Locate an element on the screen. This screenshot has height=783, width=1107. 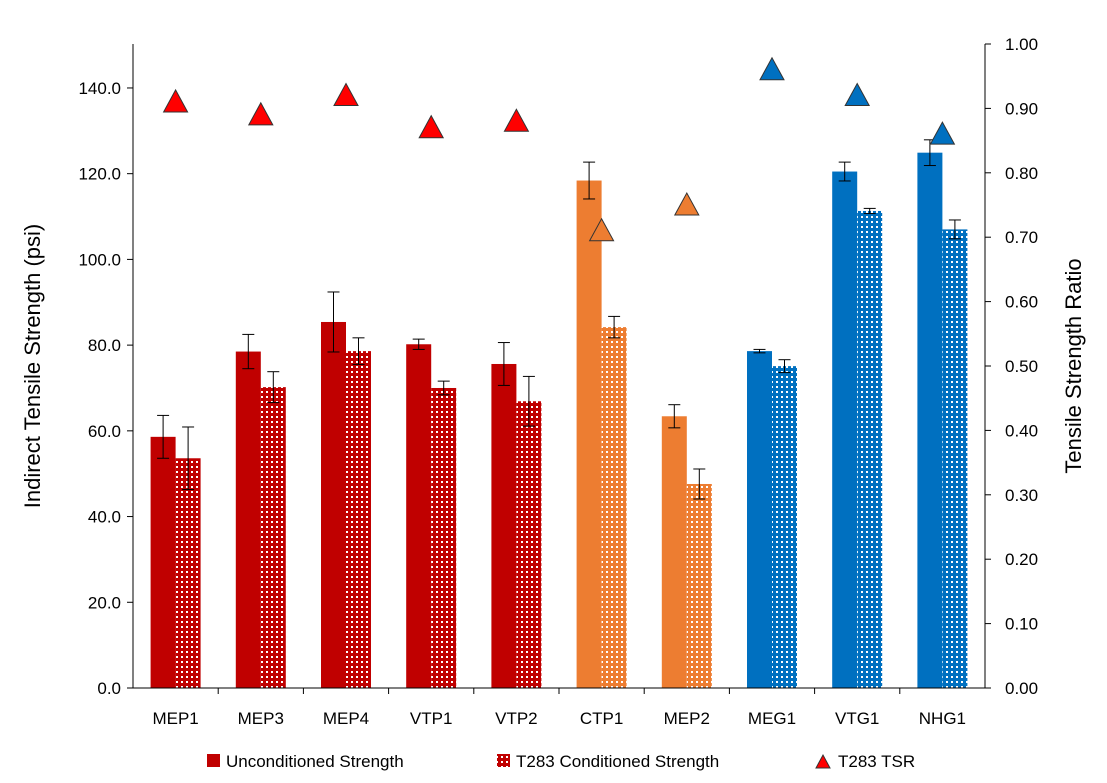
left-ticks-layer: 0.0 20.0 40.0 60.0 80.0 100.0 120.0 140.0 is located at coordinates (105, 388).